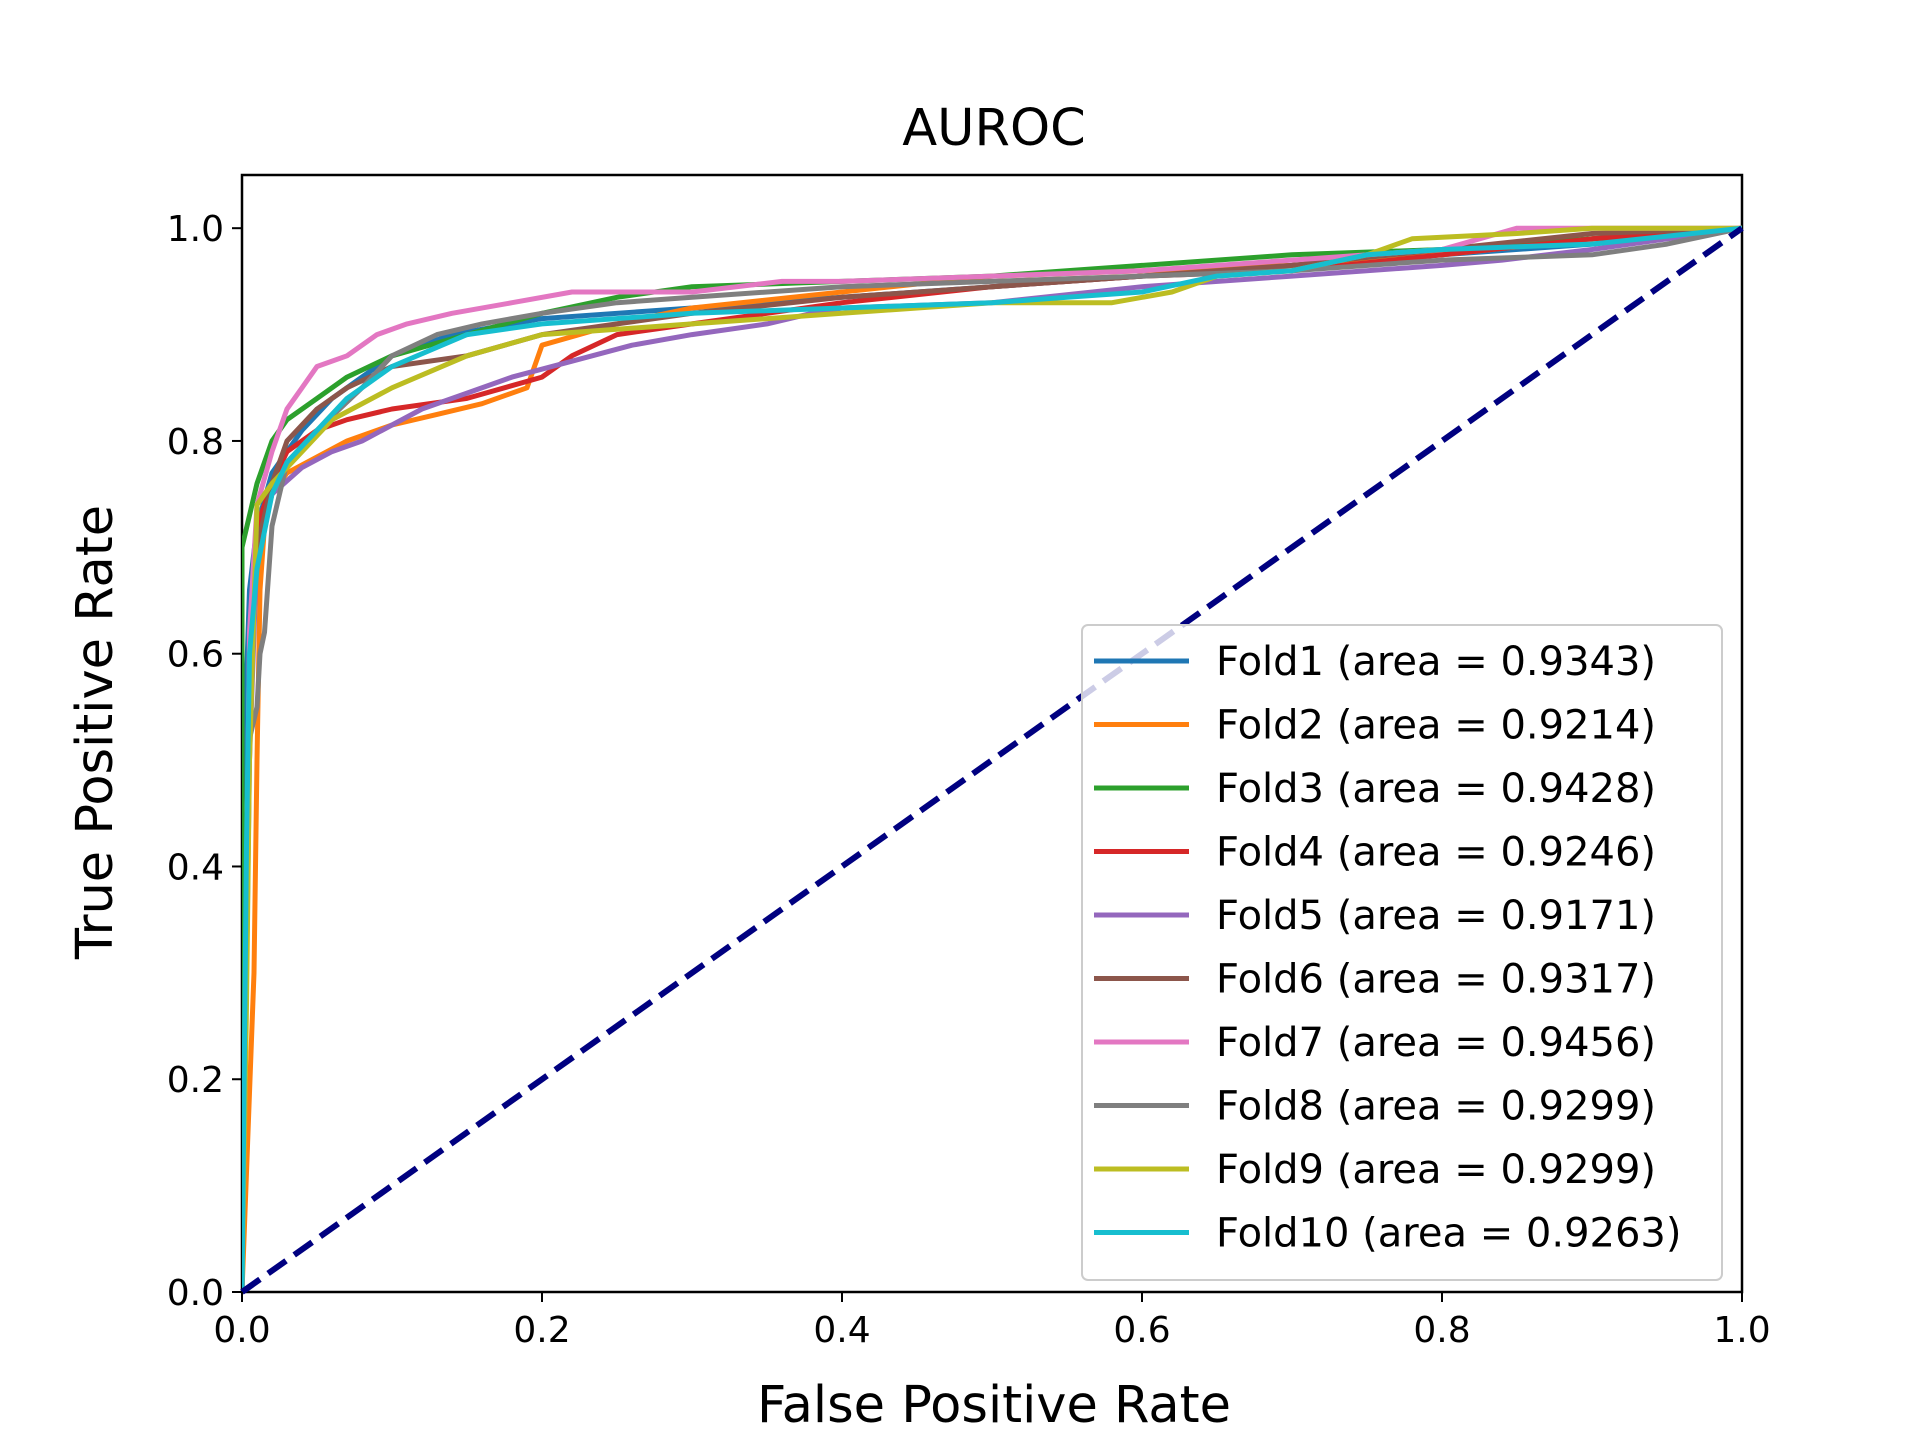  I want to click on legend-label-fold2: Fold2 (area = 0.9214), so click(1436, 726).